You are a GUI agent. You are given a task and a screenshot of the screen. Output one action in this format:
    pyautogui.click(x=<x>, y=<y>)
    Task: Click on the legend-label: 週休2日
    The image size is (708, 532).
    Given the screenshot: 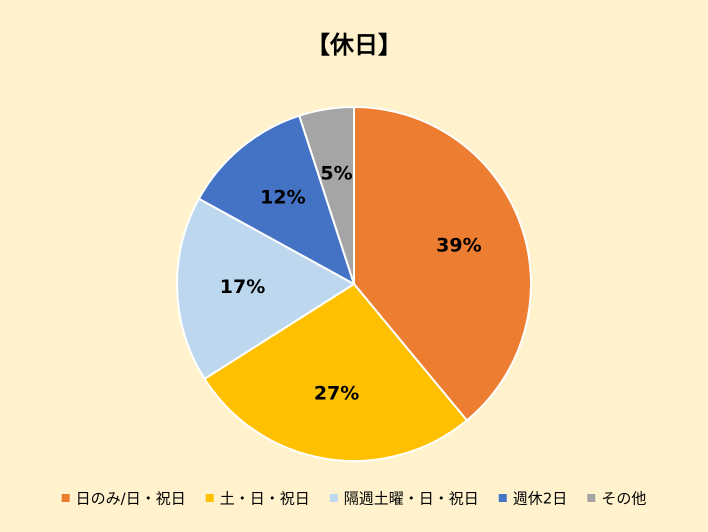 What is the action you would take?
    pyautogui.click(x=540, y=499)
    